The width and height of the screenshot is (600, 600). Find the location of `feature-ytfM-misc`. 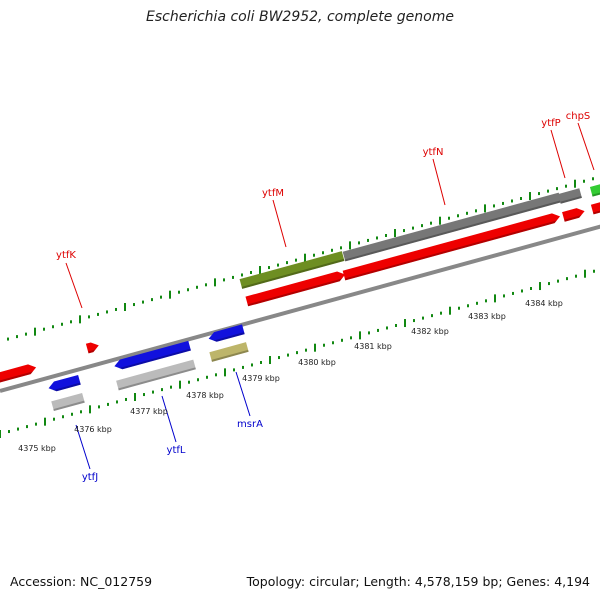

feature-ytfM-misc is located at coordinates (292, 270).